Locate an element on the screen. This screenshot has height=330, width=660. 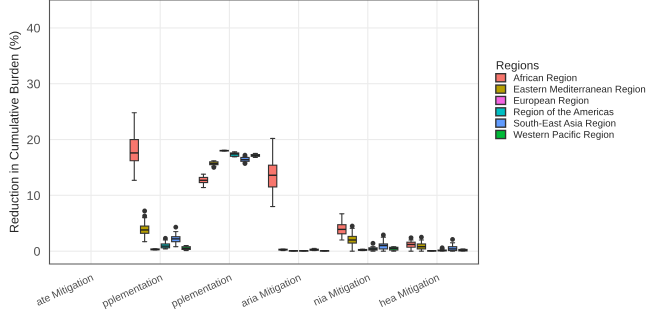
y-tick-label: 30 is located at coordinates (33, 84).